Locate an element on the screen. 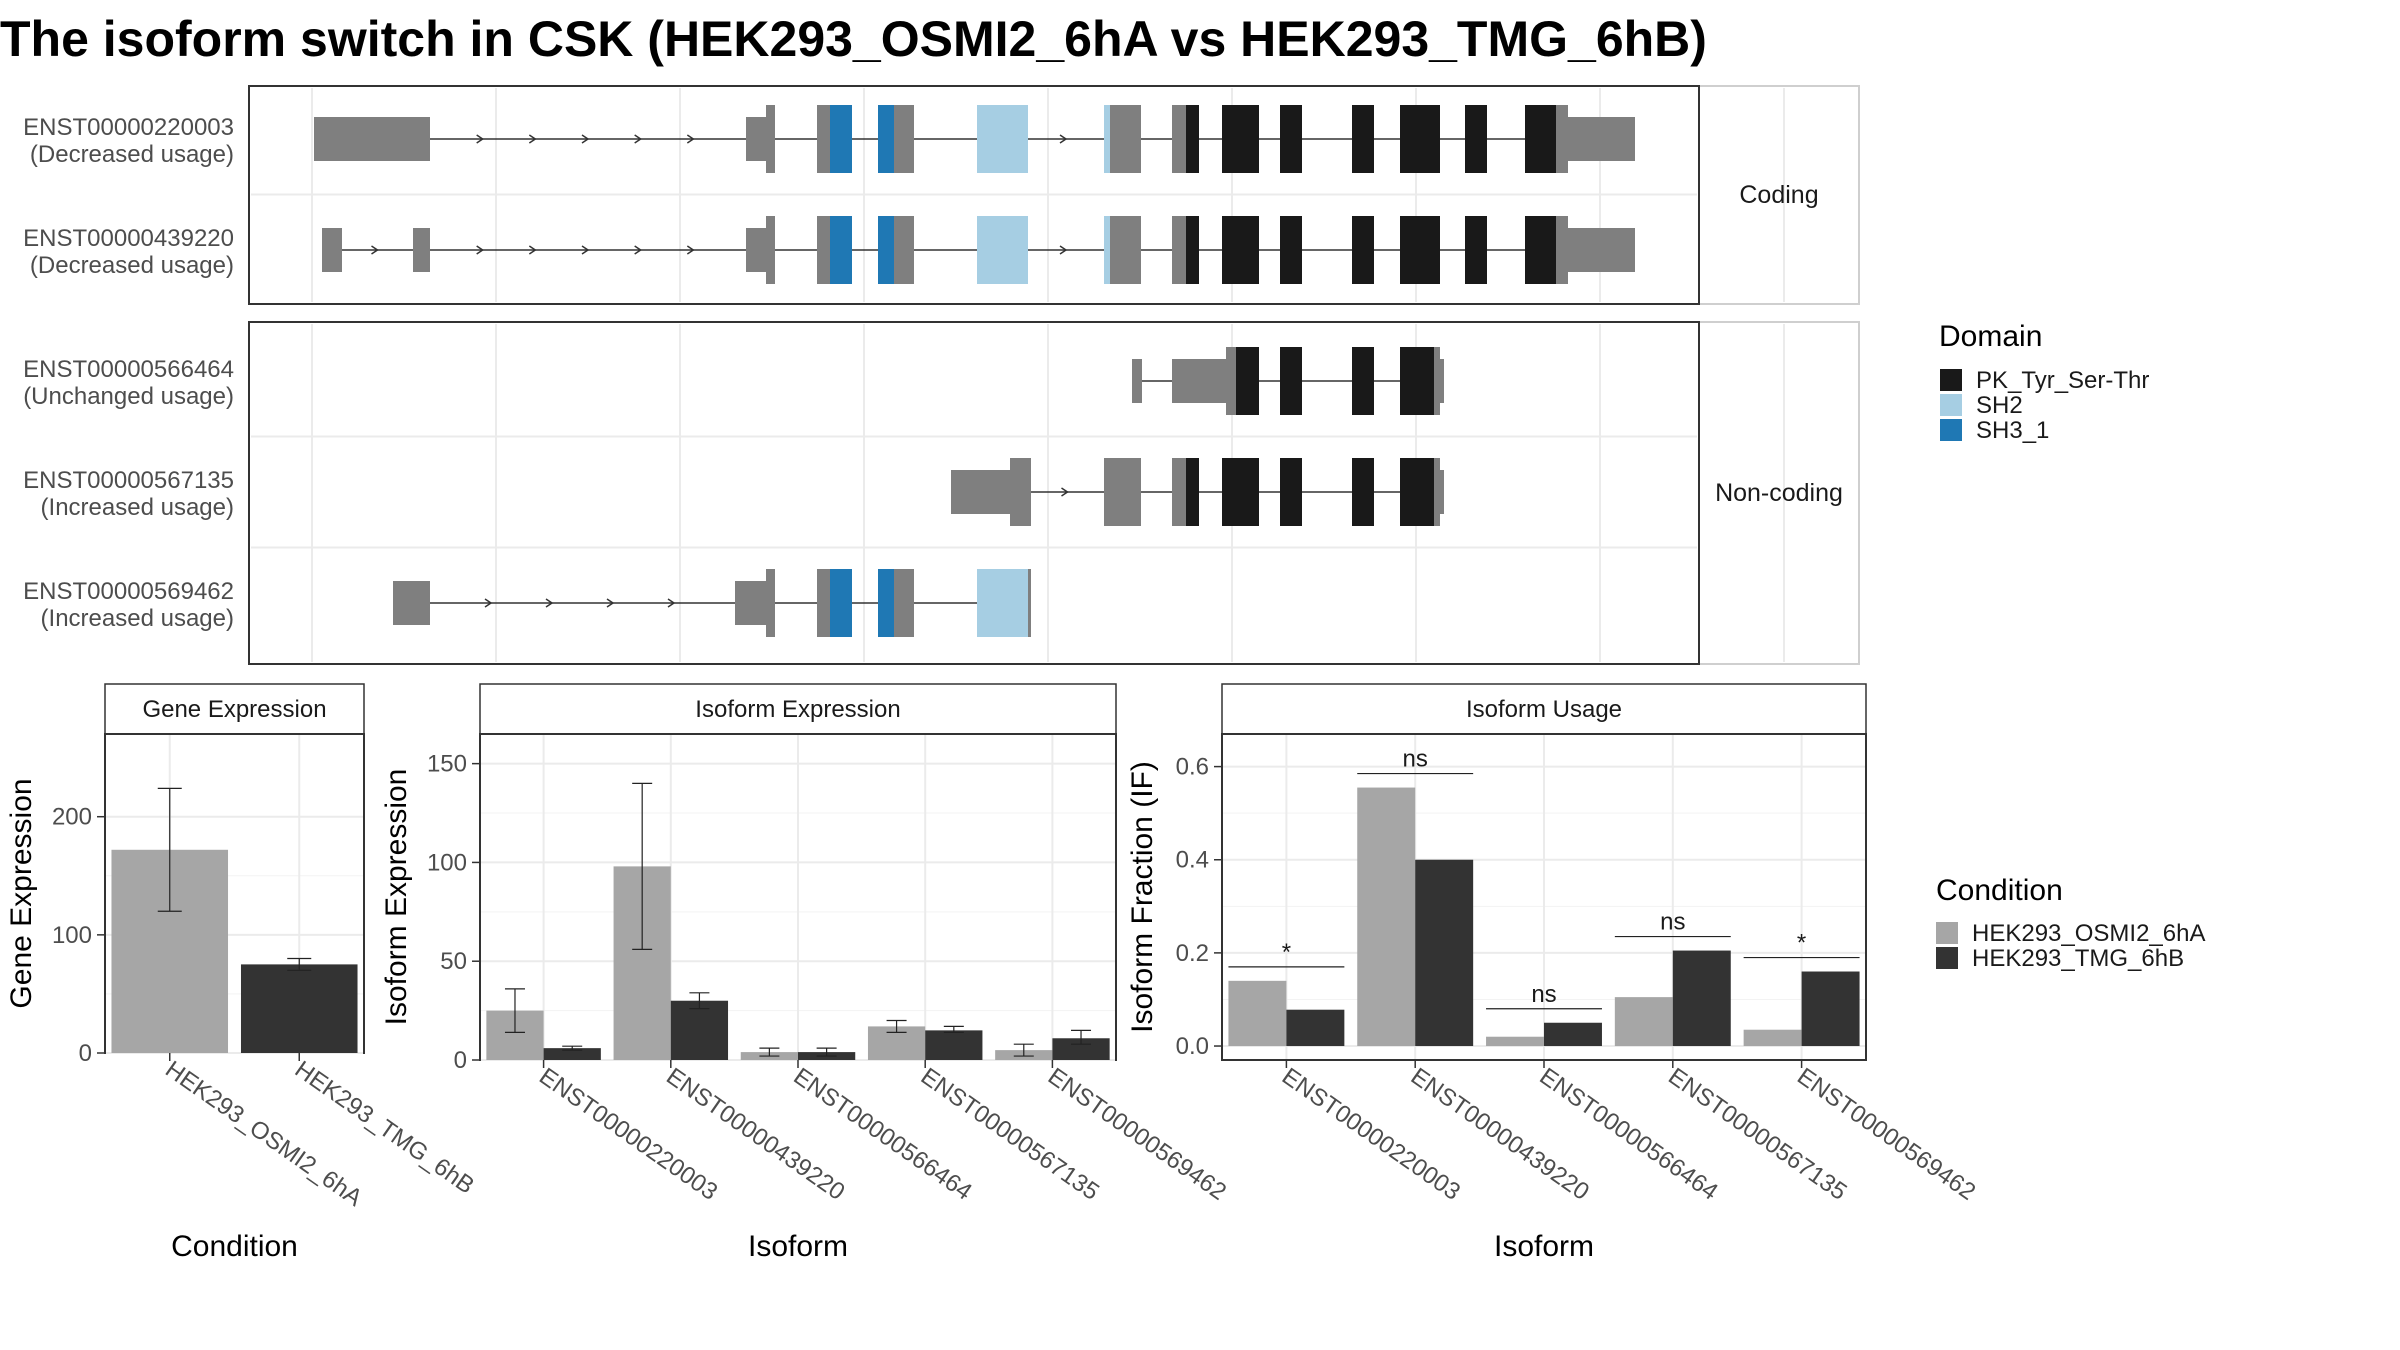  condition-legend-label: HEK293_TMG_6hB is located at coordinates (2078, 958).